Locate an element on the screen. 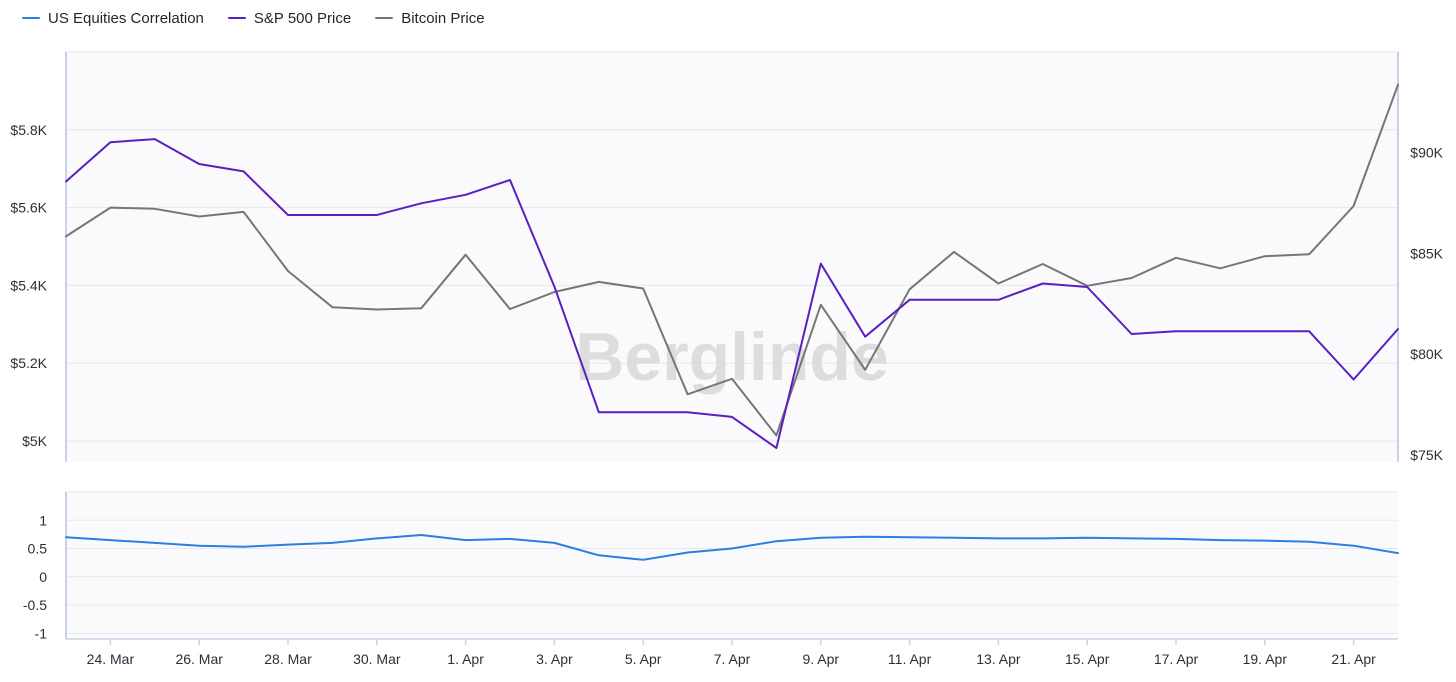  x-axis-tick-label: 17. Apr is located at coordinates (1176, 659).